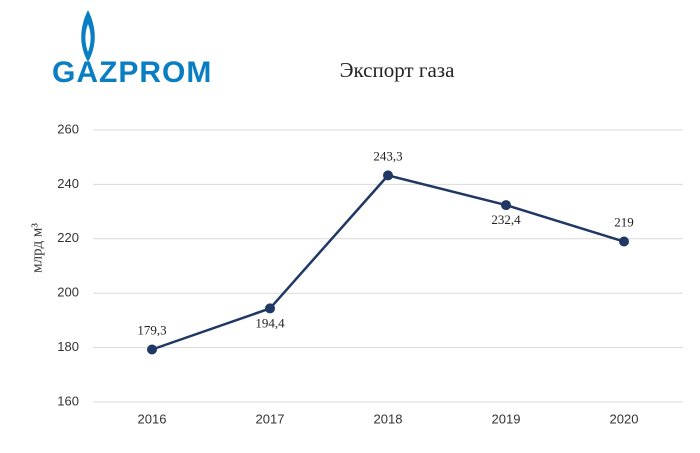 This screenshot has height=453, width=700. What do you see at coordinates (132, 72) in the screenshot?
I see `logo-text: GAZPROM` at bounding box center [132, 72].